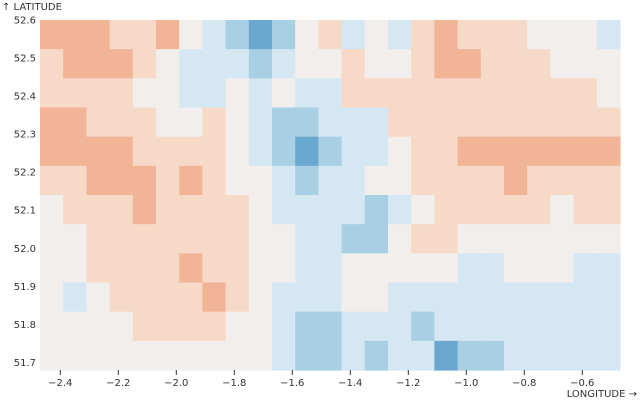 The height and width of the screenshot is (400, 640). I want to click on y-tick-label: 52.6, so click(25, 21).